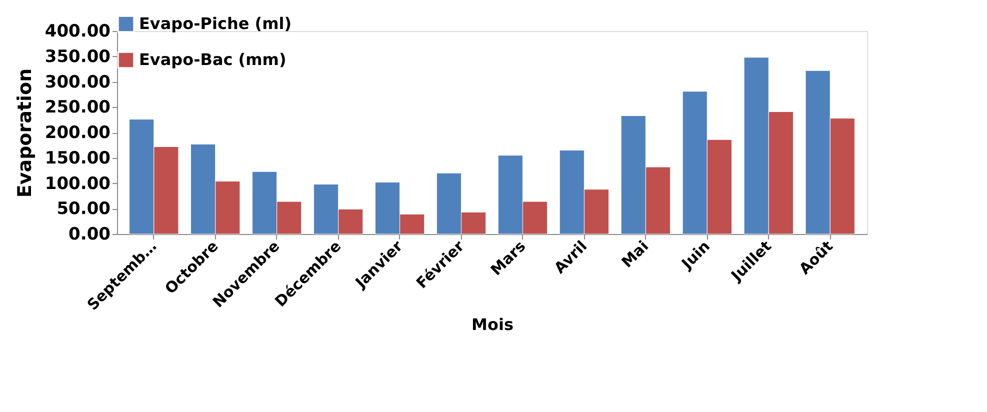 Image resolution: width=987 pixels, height=412 pixels. What do you see at coordinates (215, 23) in the screenshot?
I see `legend-label: Evapo-Piche (ml)` at bounding box center [215, 23].